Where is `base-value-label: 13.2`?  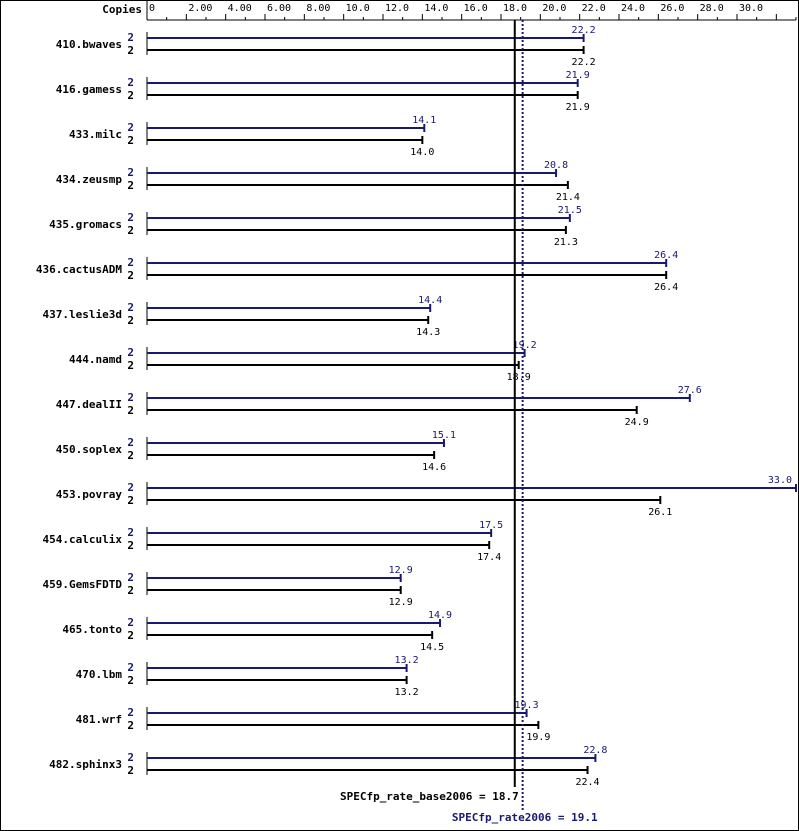
base-value-label: 13.2 is located at coordinates (407, 692).